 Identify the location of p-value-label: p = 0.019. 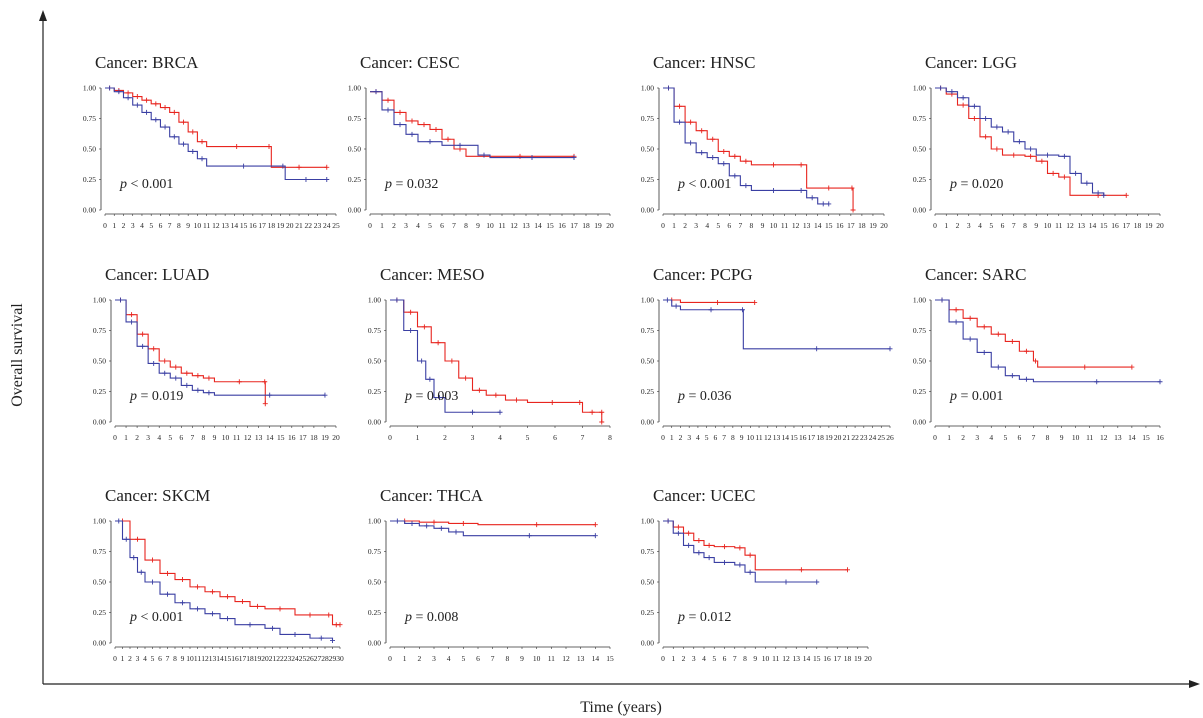
(156, 396).